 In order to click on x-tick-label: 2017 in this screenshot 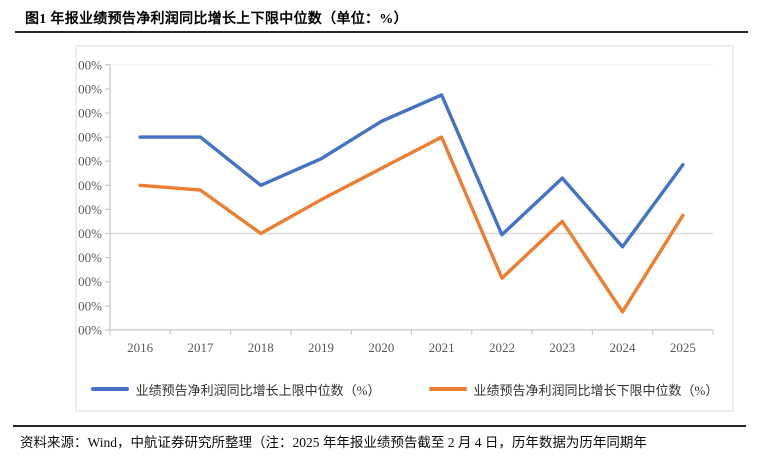, I will do `click(200, 347)`.